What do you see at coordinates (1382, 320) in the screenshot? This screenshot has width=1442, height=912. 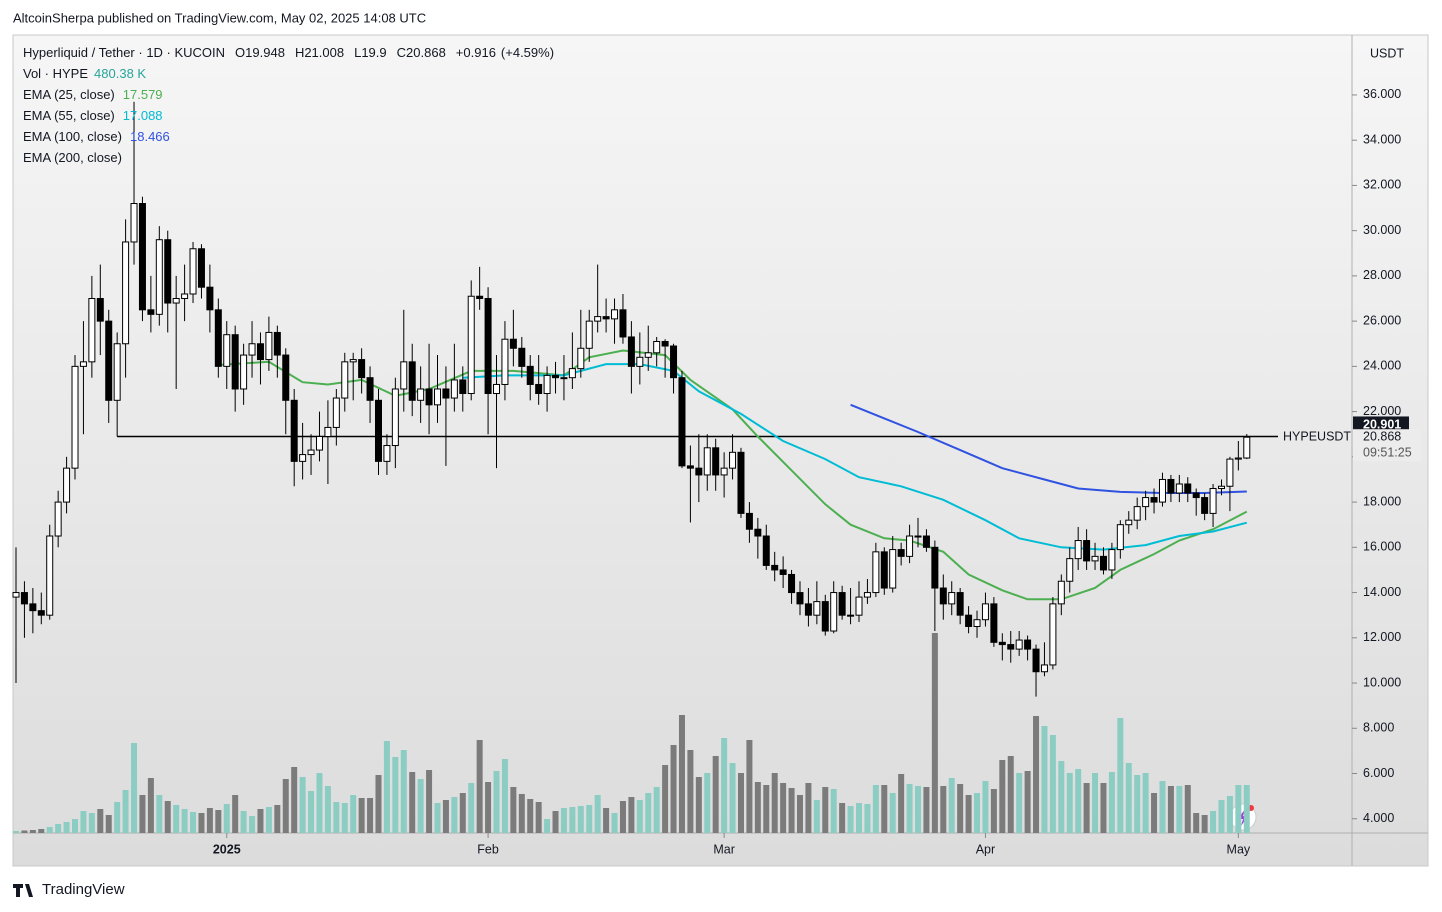 I see `y-tick-label: 26.000` at bounding box center [1382, 320].